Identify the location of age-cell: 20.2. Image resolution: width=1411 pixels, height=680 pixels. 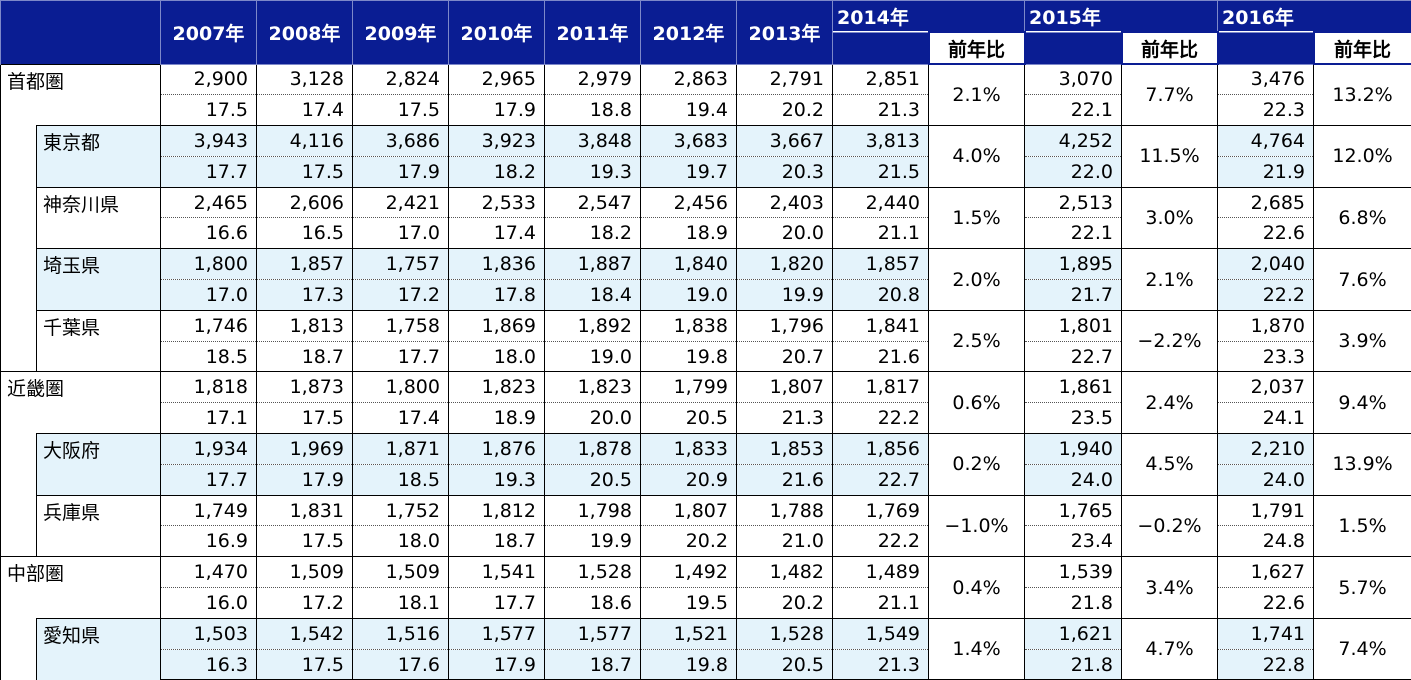
(785, 110).